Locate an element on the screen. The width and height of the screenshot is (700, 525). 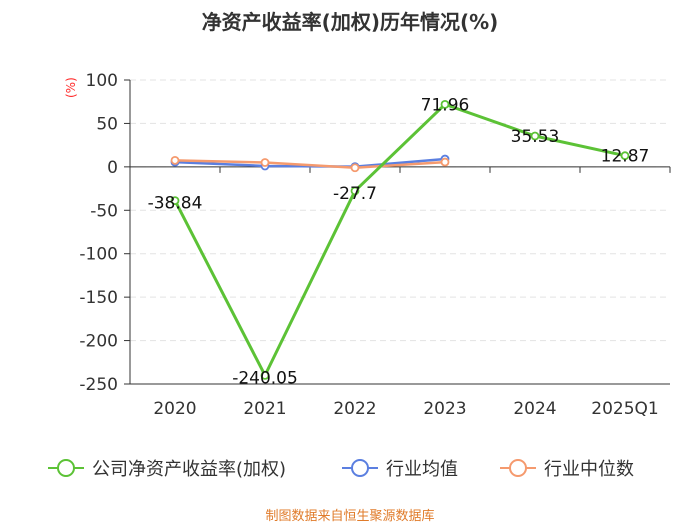
data-label: -240.05 is located at coordinates (265, 378).